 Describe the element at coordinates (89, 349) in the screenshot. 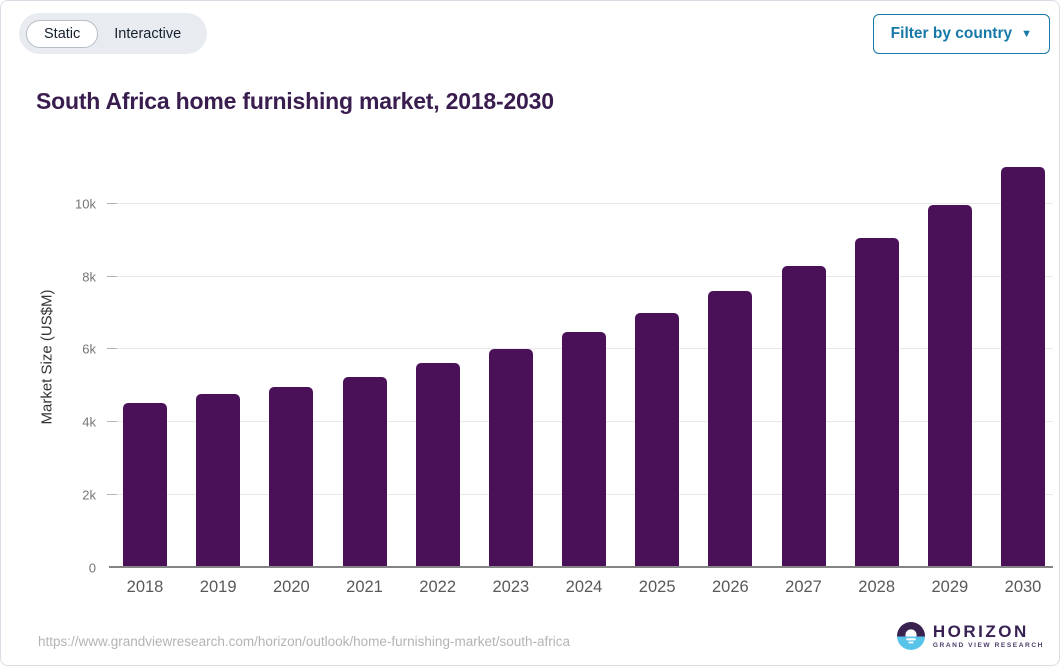

I see `y-tick-label-6k: 6k` at that location.